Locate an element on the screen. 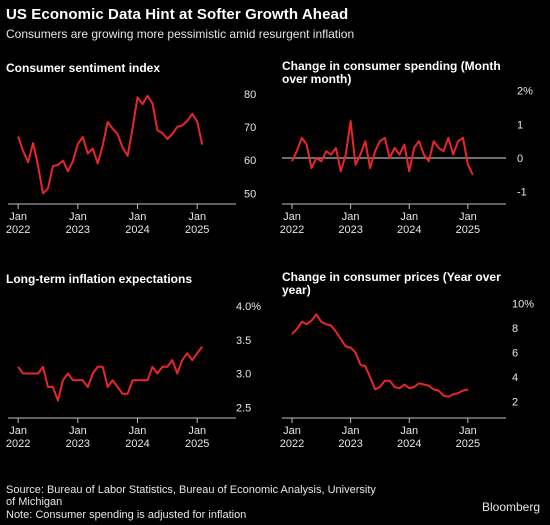 Image resolution: width=550 pixels, height=525 pixels. y-tick-label-inflation-expectations: 3.5 is located at coordinates (243, 341).